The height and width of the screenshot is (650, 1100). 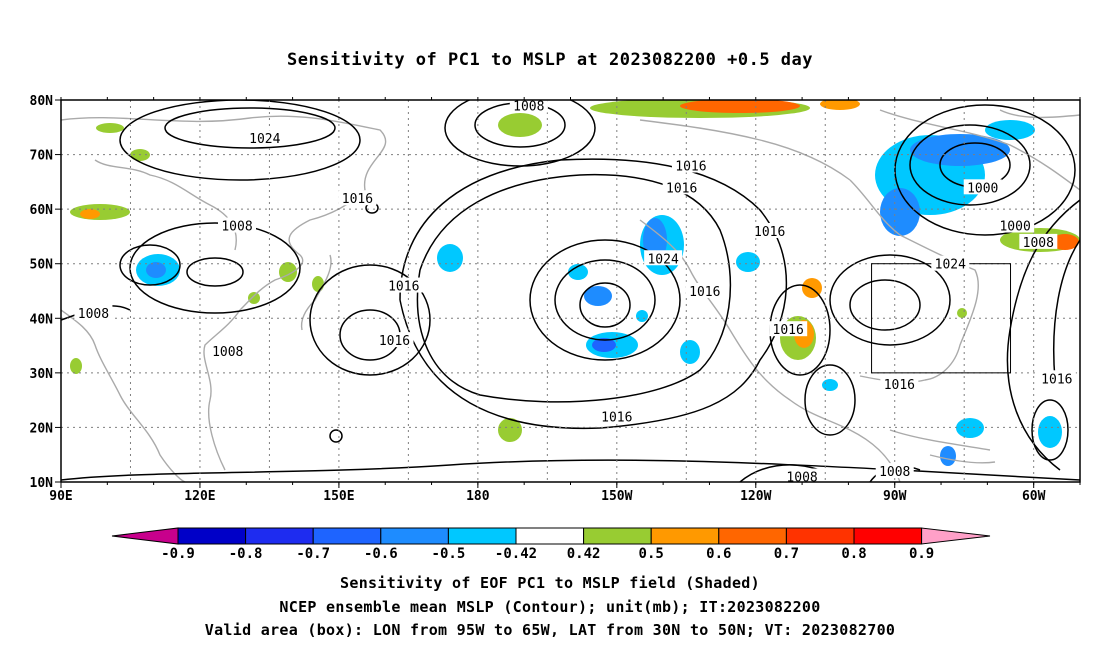 I want to click on lat-tick-label: 20N, so click(x=42, y=428).